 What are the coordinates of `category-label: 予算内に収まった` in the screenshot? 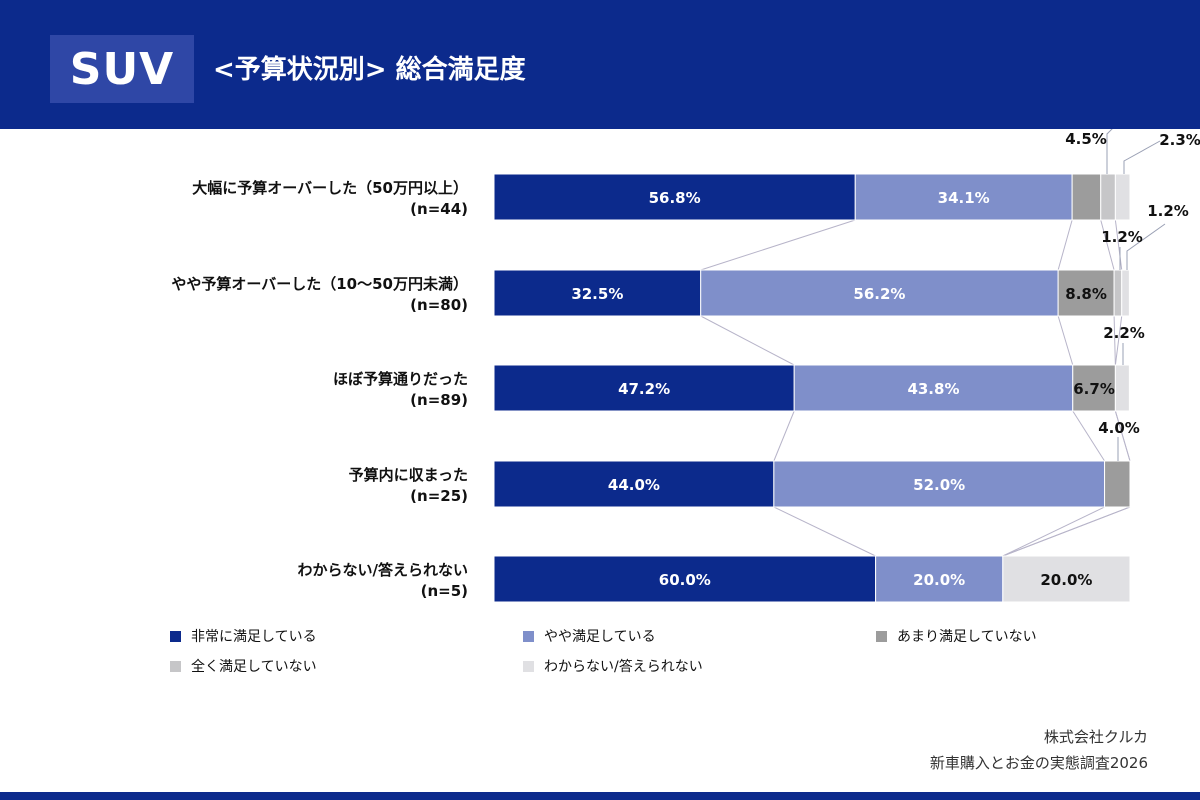 It's located at (408, 475).